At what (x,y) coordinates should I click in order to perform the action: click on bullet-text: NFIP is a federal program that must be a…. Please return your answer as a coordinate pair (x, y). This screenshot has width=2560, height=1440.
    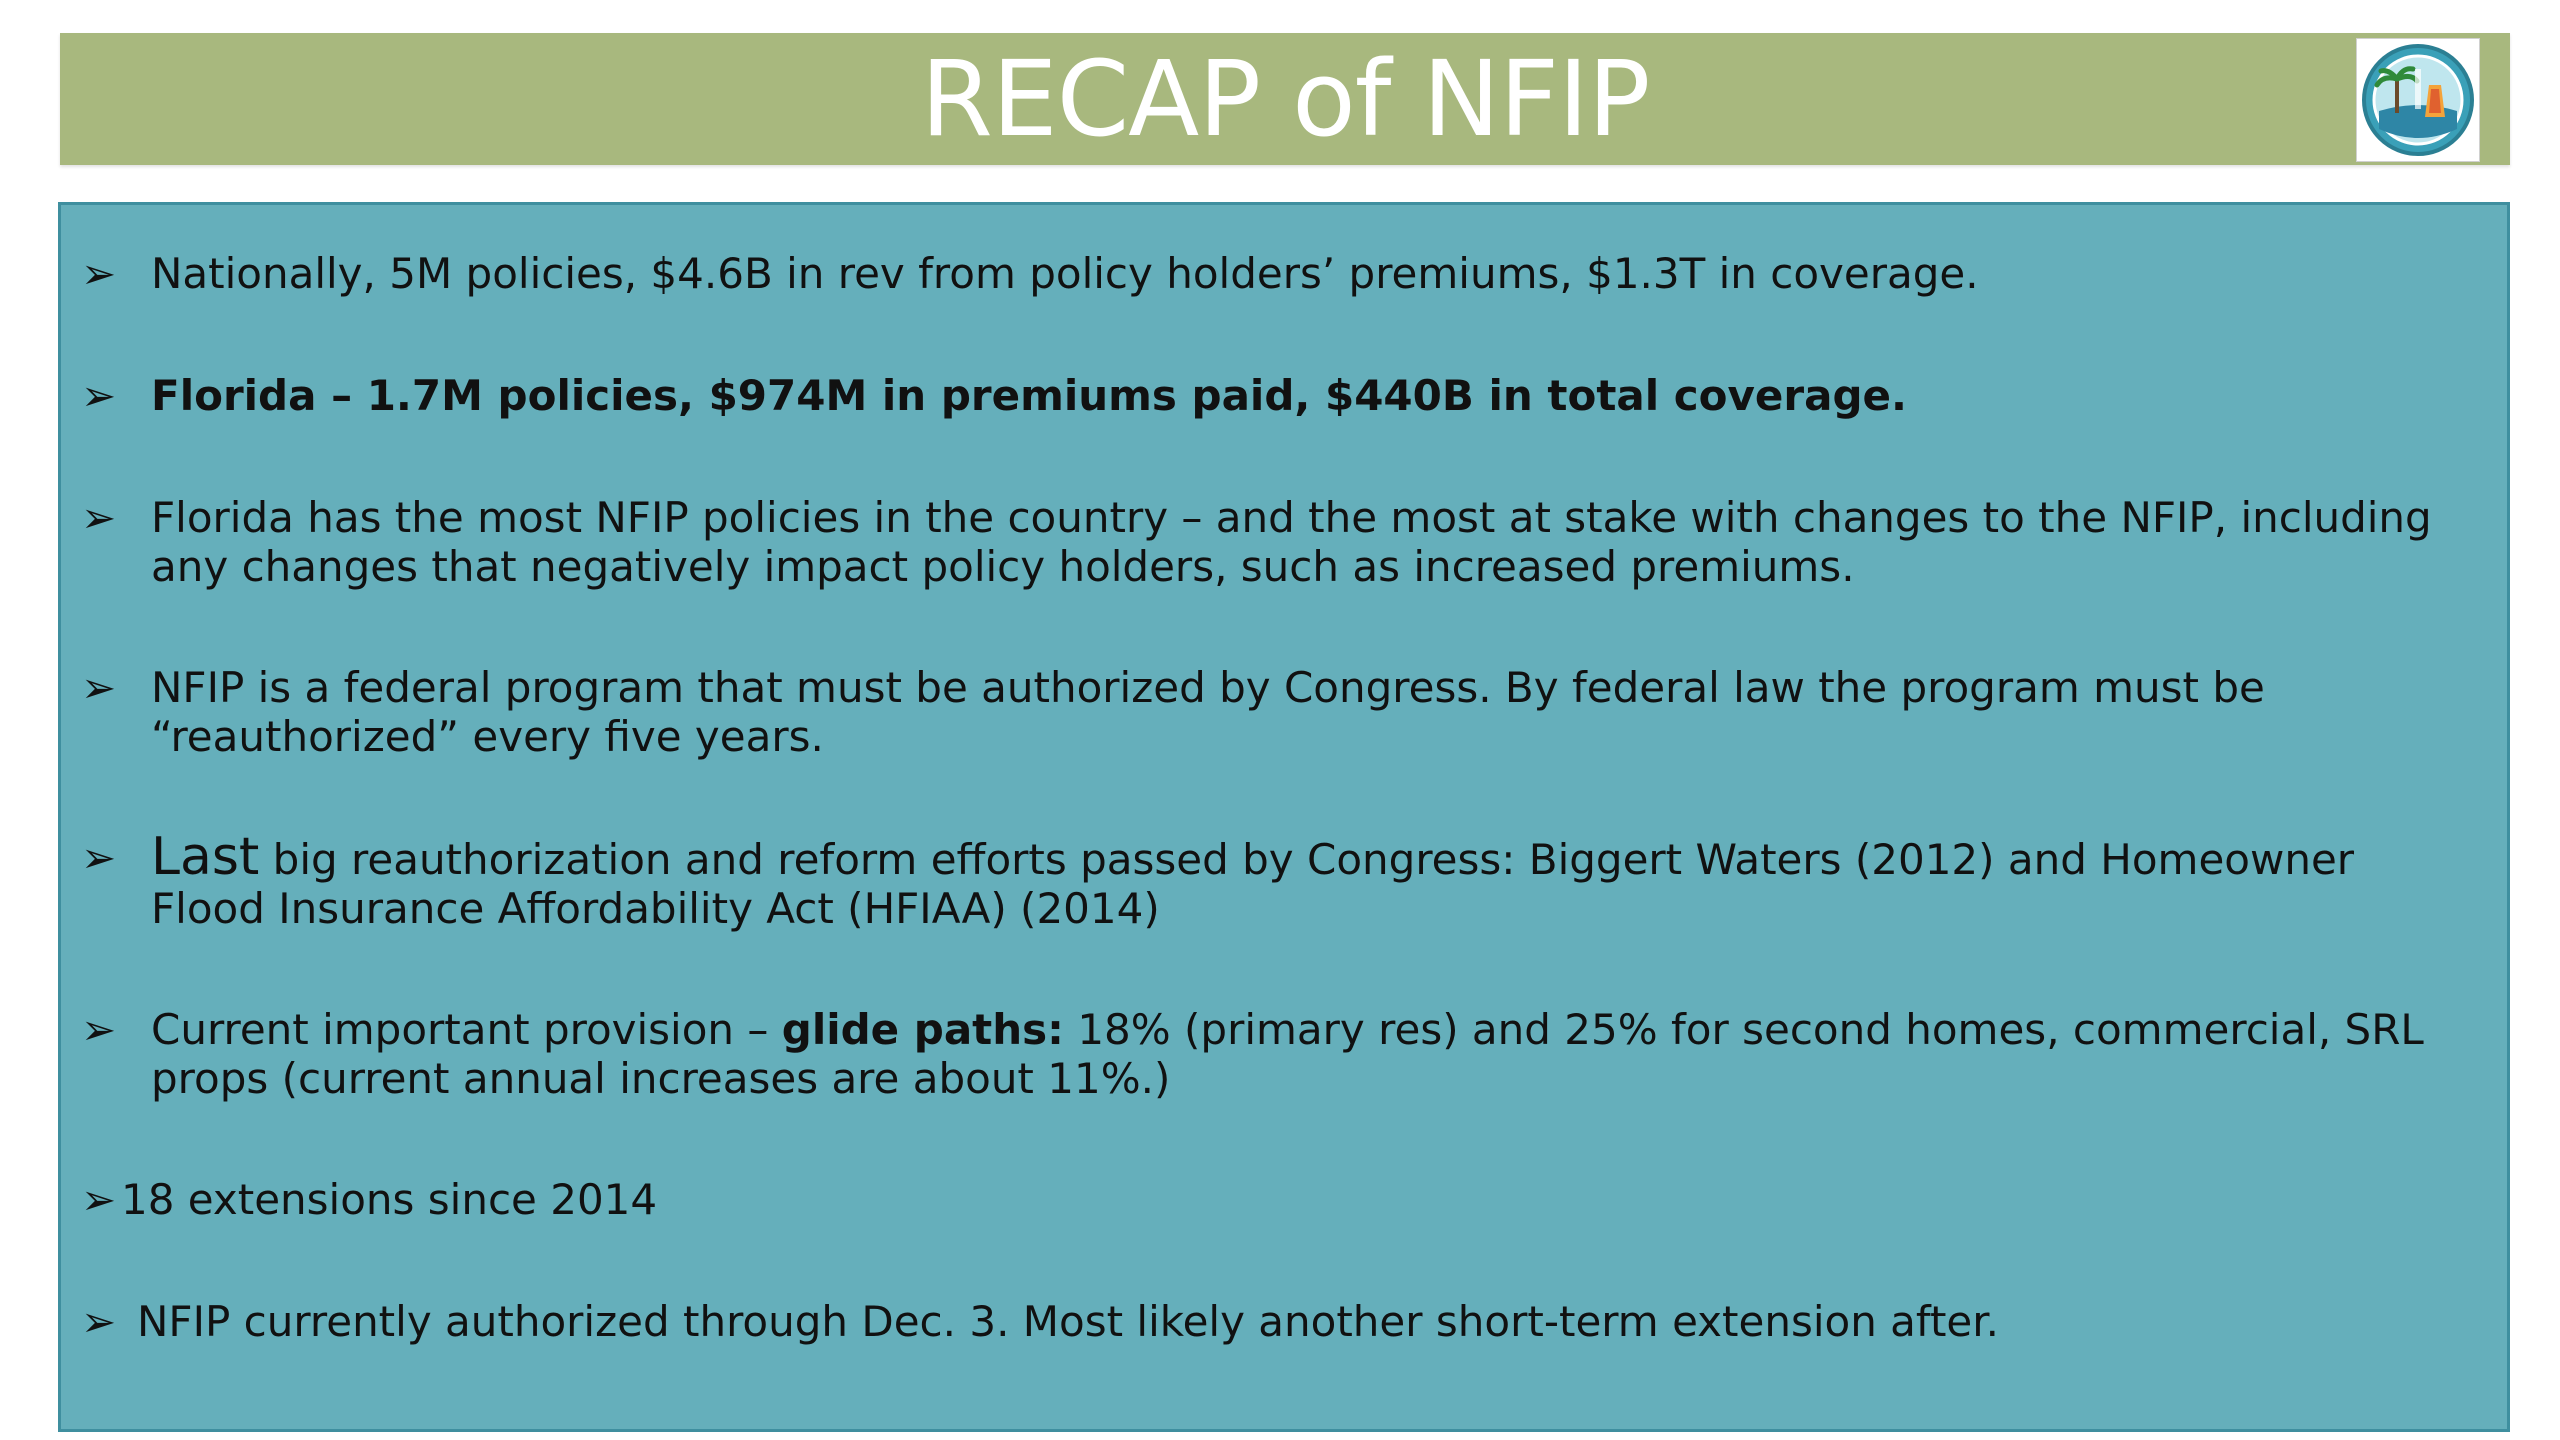
    Looking at the image, I should click on (1208, 712).